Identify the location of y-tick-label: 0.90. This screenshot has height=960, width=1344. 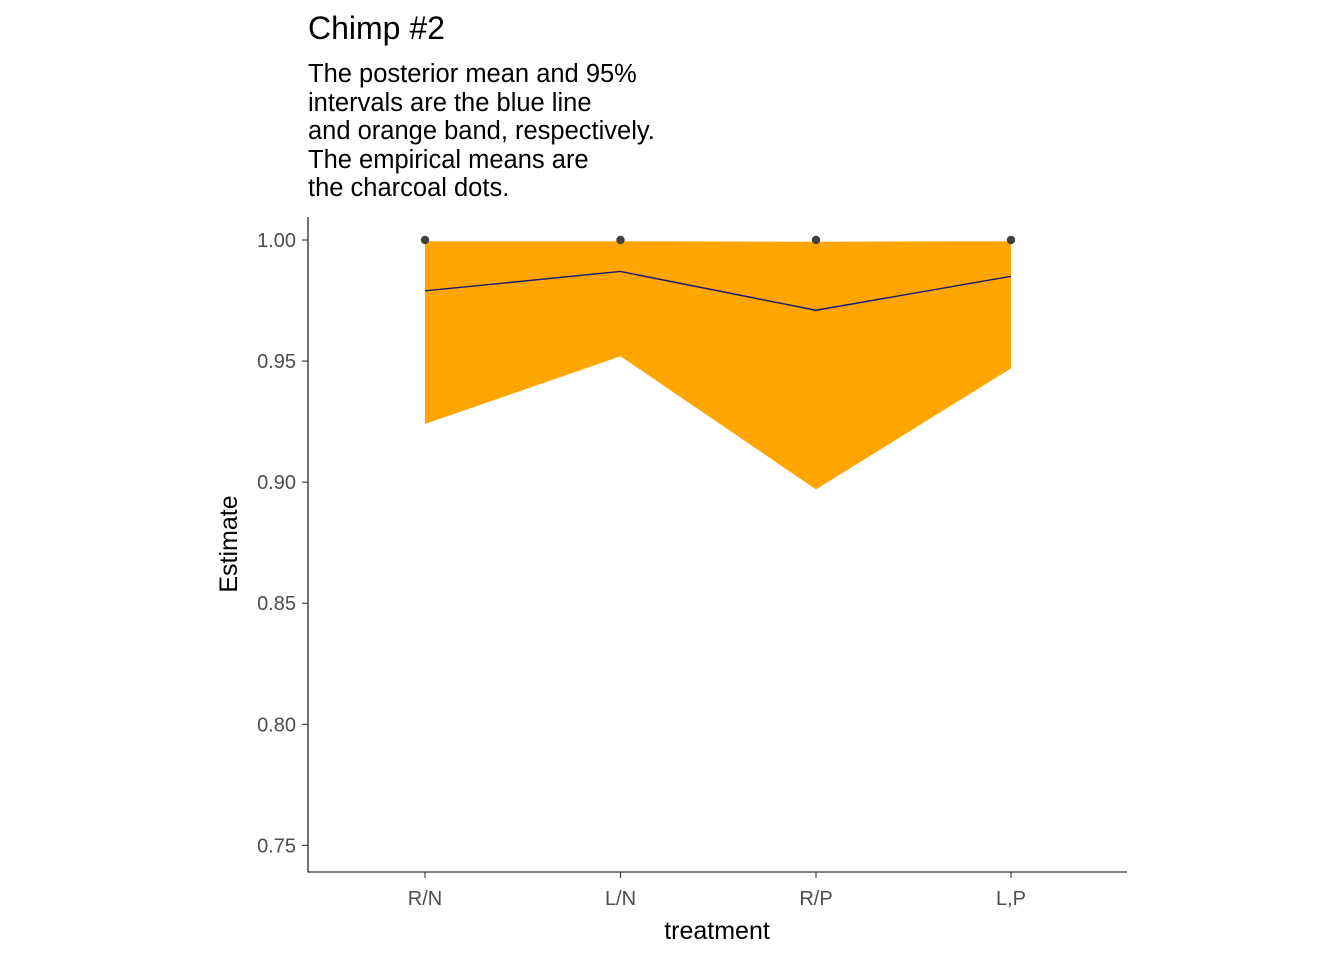
(276, 483).